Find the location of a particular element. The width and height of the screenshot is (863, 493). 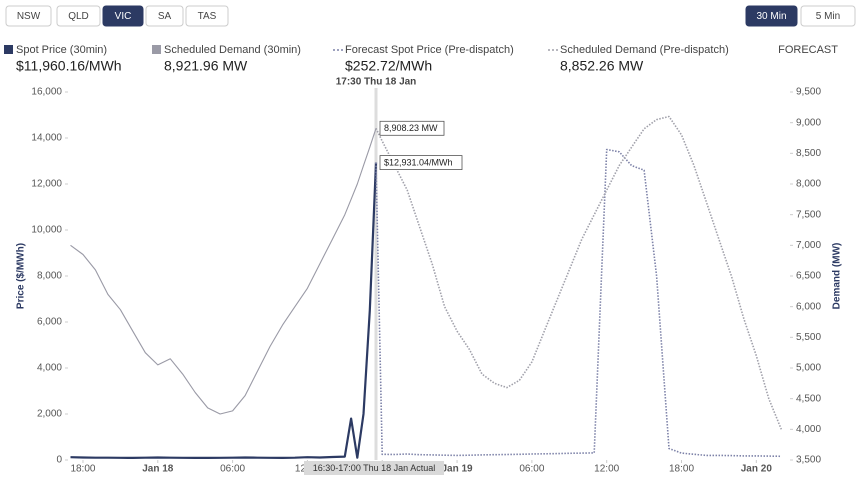

button-label: SA is located at coordinates (165, 16).